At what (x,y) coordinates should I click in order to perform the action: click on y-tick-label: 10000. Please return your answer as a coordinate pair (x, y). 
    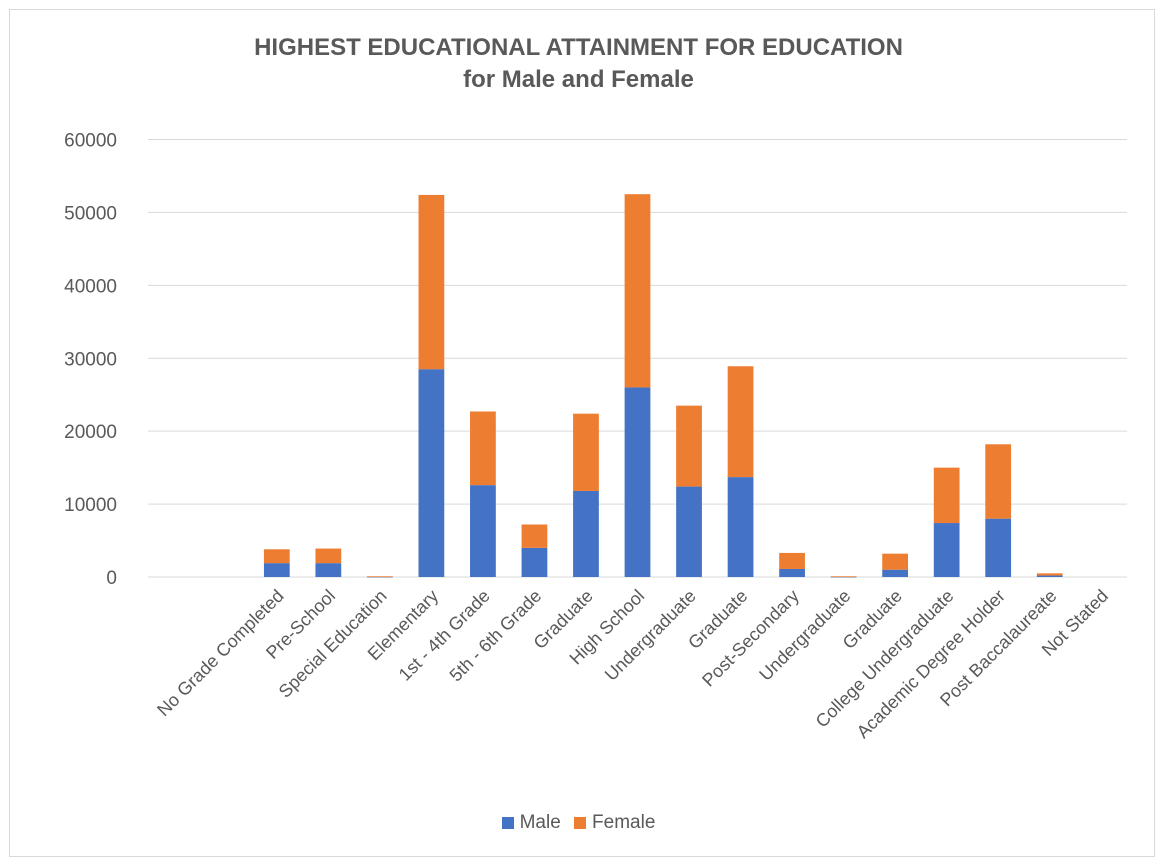
    Looking at the image, I should click on (90, 505).